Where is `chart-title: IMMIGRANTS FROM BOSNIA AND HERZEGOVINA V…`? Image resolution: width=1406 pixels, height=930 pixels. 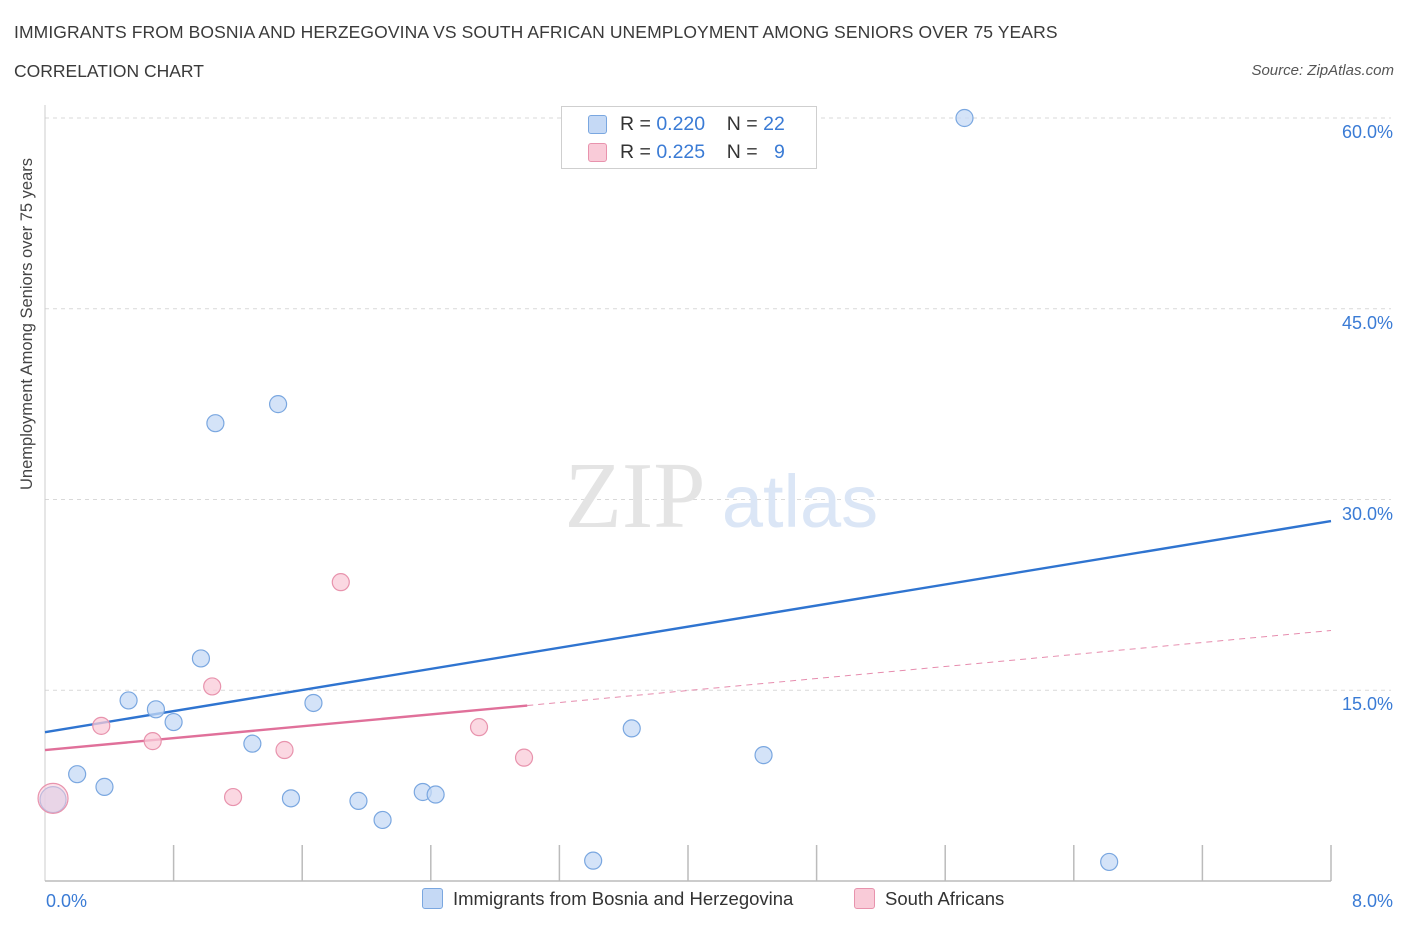 chart-title: IMMIGRANTS FROM BOSNIA AND HERZEGOVINA V… is located at coordinates (536, 32).